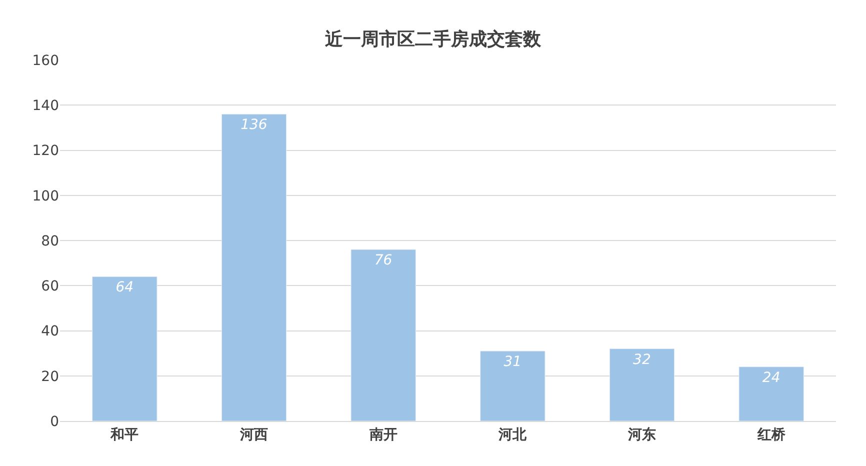  What do you see at coordinates (45, 151) in the screenshot?
I see `y-tick-label: 120` at bounding box center [45, 151].